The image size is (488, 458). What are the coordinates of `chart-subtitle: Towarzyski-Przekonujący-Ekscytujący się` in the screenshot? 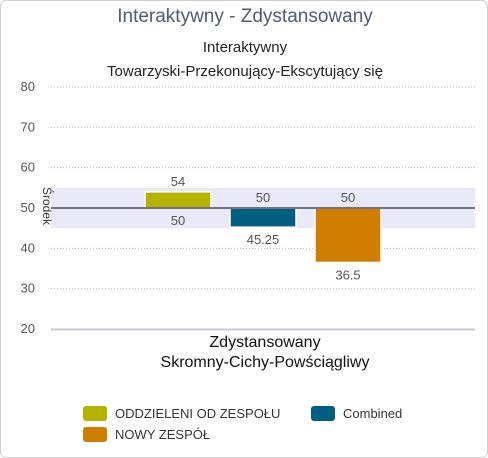 It's located at (245, 71).